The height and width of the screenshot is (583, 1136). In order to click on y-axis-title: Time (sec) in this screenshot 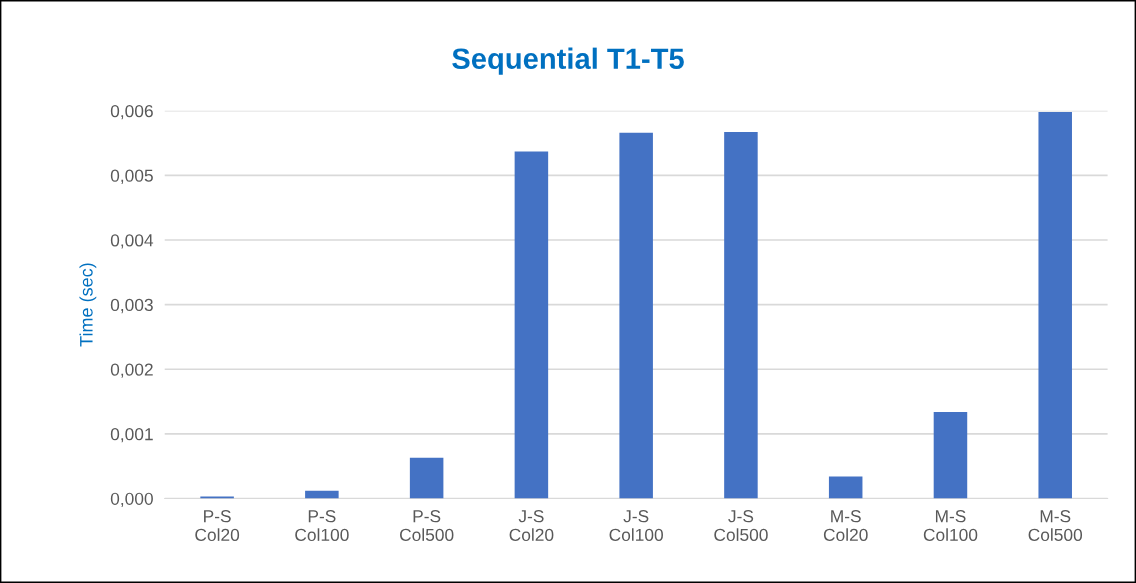, I will do `click(88, 305)`.